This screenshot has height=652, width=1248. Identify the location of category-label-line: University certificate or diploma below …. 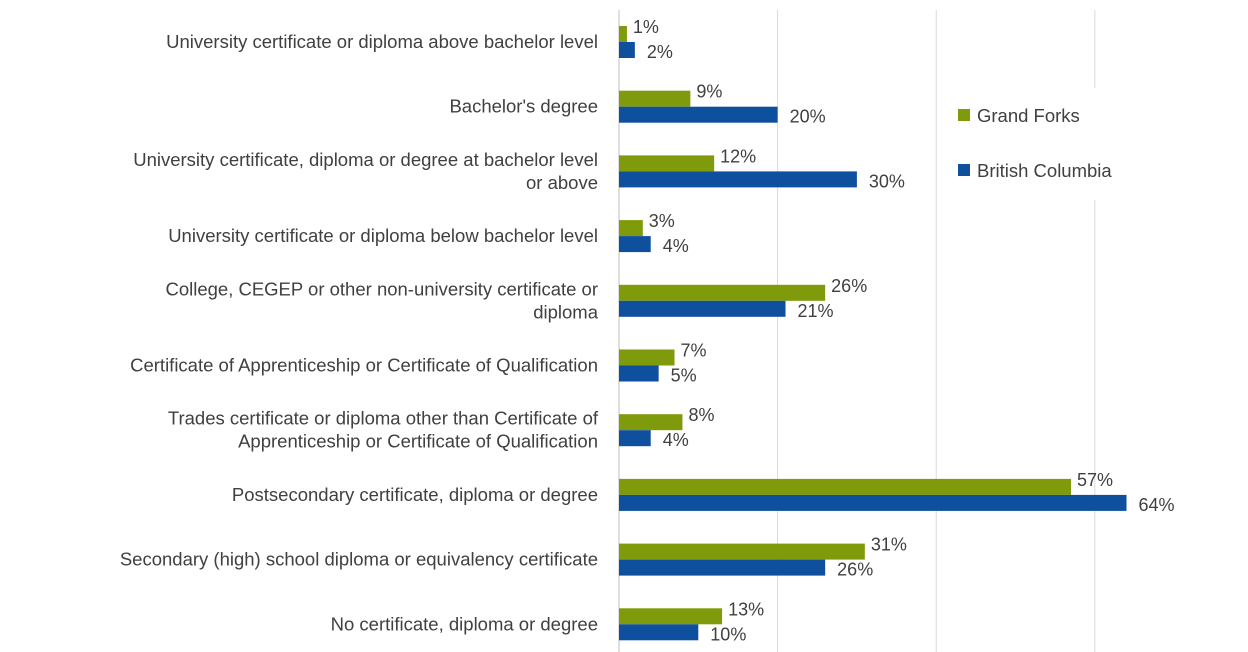
(383, 235).